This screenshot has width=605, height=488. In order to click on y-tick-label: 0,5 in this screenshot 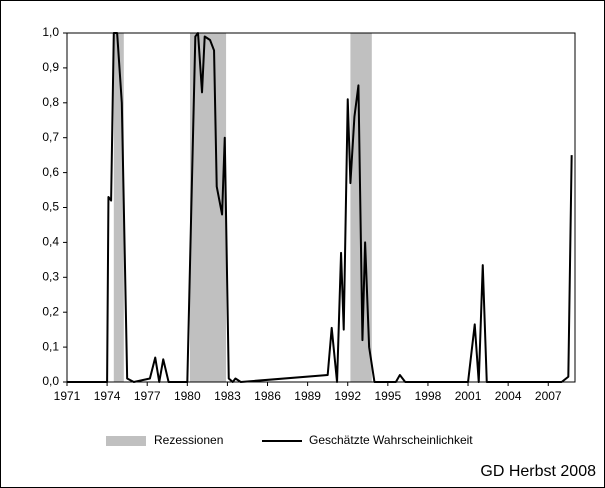, I will do `click(50, 207)`.